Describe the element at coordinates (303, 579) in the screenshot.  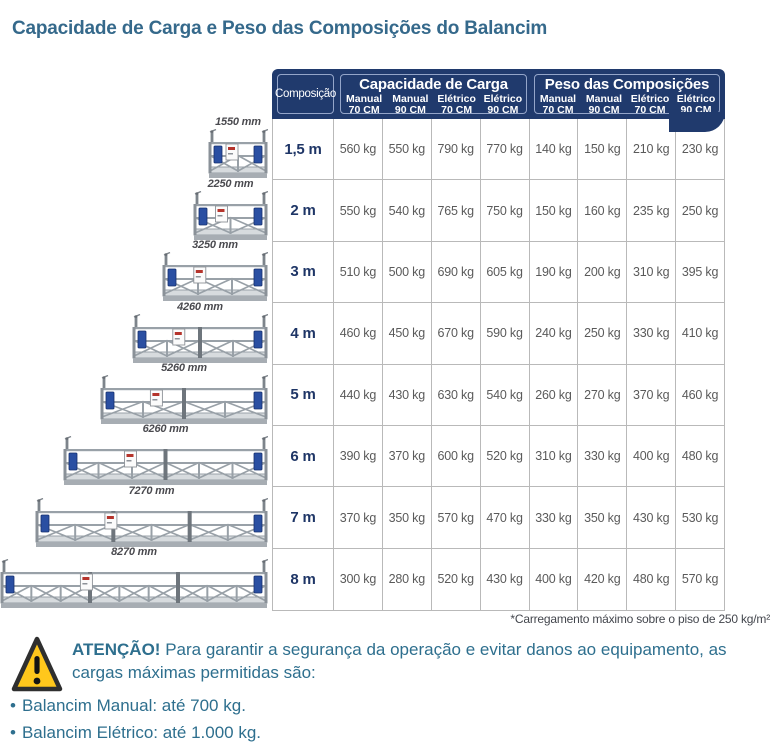
I see `composition-cell: 8 m` at that location.